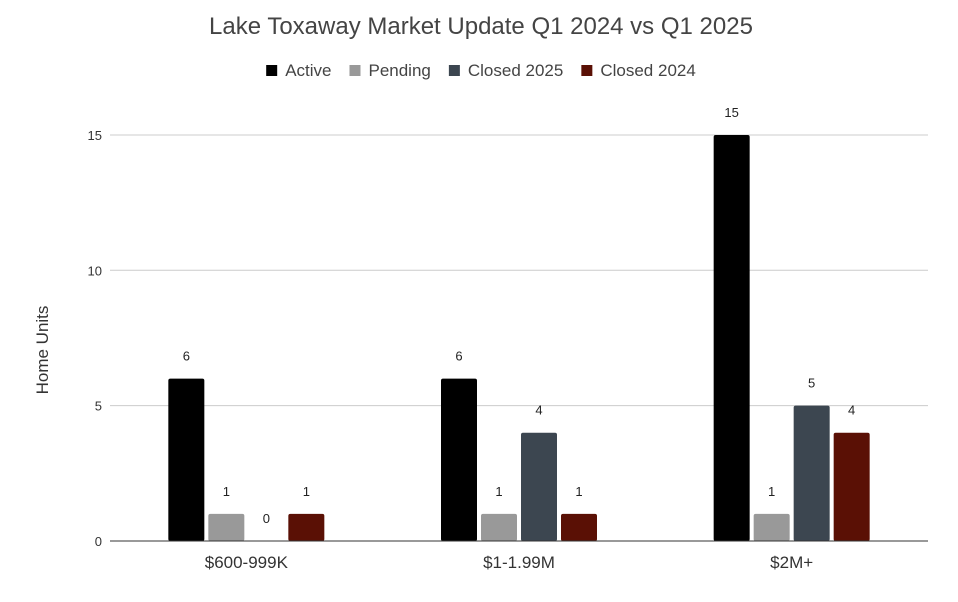  Describe the element at coordinates (42, 350) in the screenshot. I see `y-axis-label: Home Units` at that location.